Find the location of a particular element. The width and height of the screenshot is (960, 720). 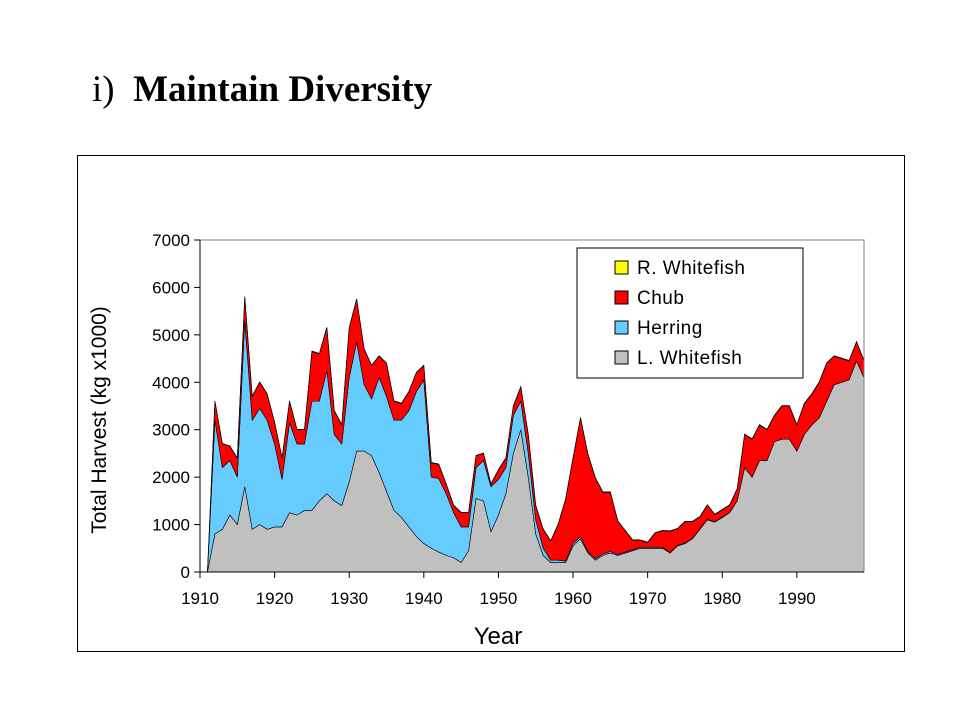

slide-title: i) Maintain Diversity is located at coordinates (262, 89).